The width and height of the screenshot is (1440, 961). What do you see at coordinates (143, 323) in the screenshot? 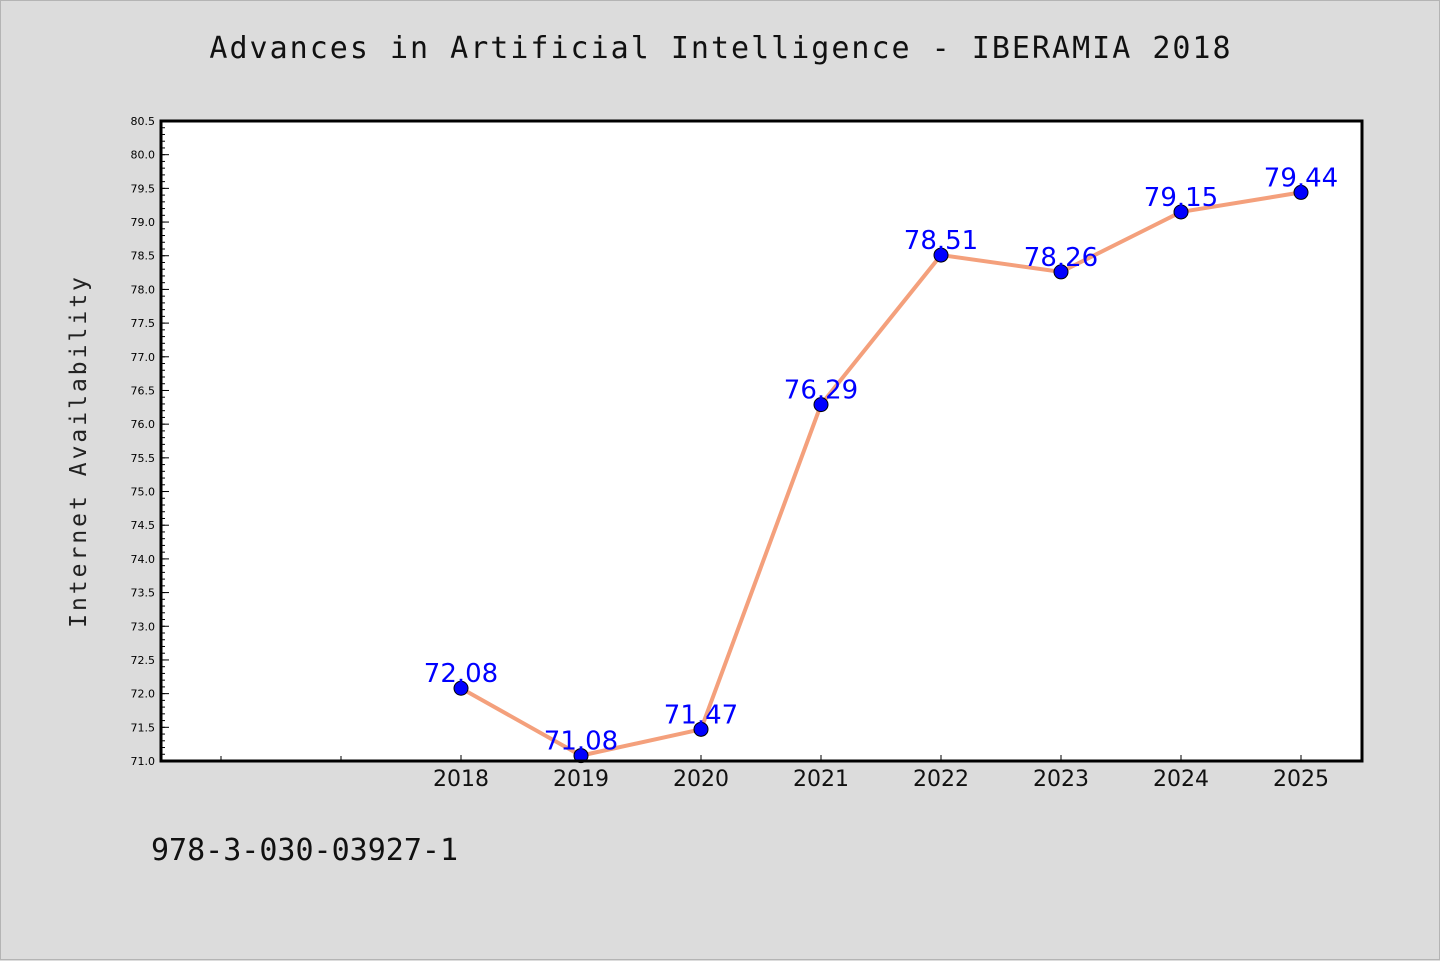
I see `y-tick-label: 77.5` at bounding box center [143, 323].